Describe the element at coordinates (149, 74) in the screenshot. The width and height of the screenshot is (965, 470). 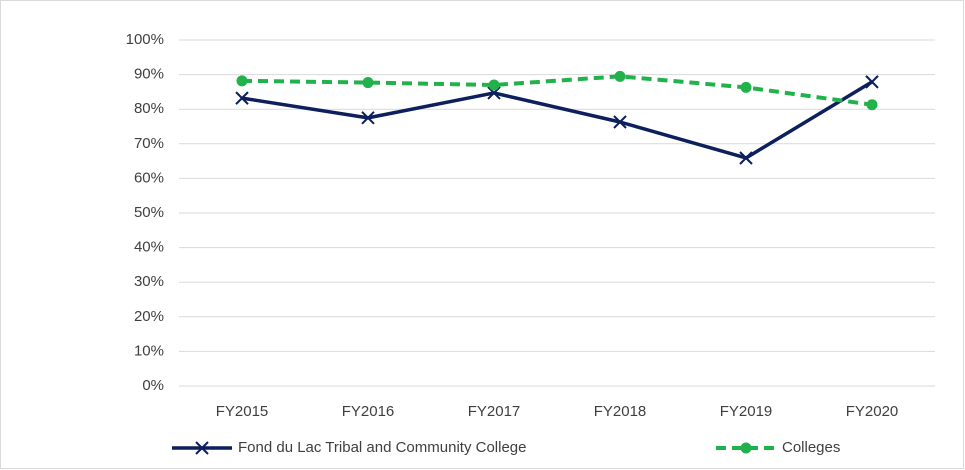
I see `y-tick-label: 90%` at that location.